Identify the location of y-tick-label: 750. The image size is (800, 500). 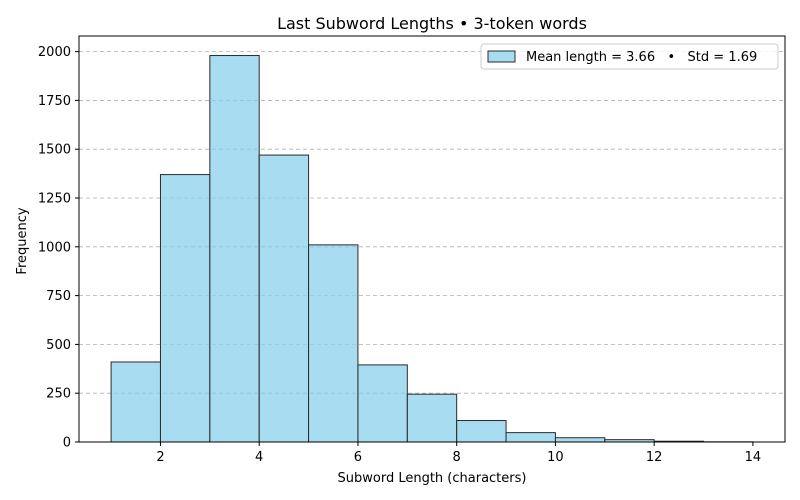
(58, 296).